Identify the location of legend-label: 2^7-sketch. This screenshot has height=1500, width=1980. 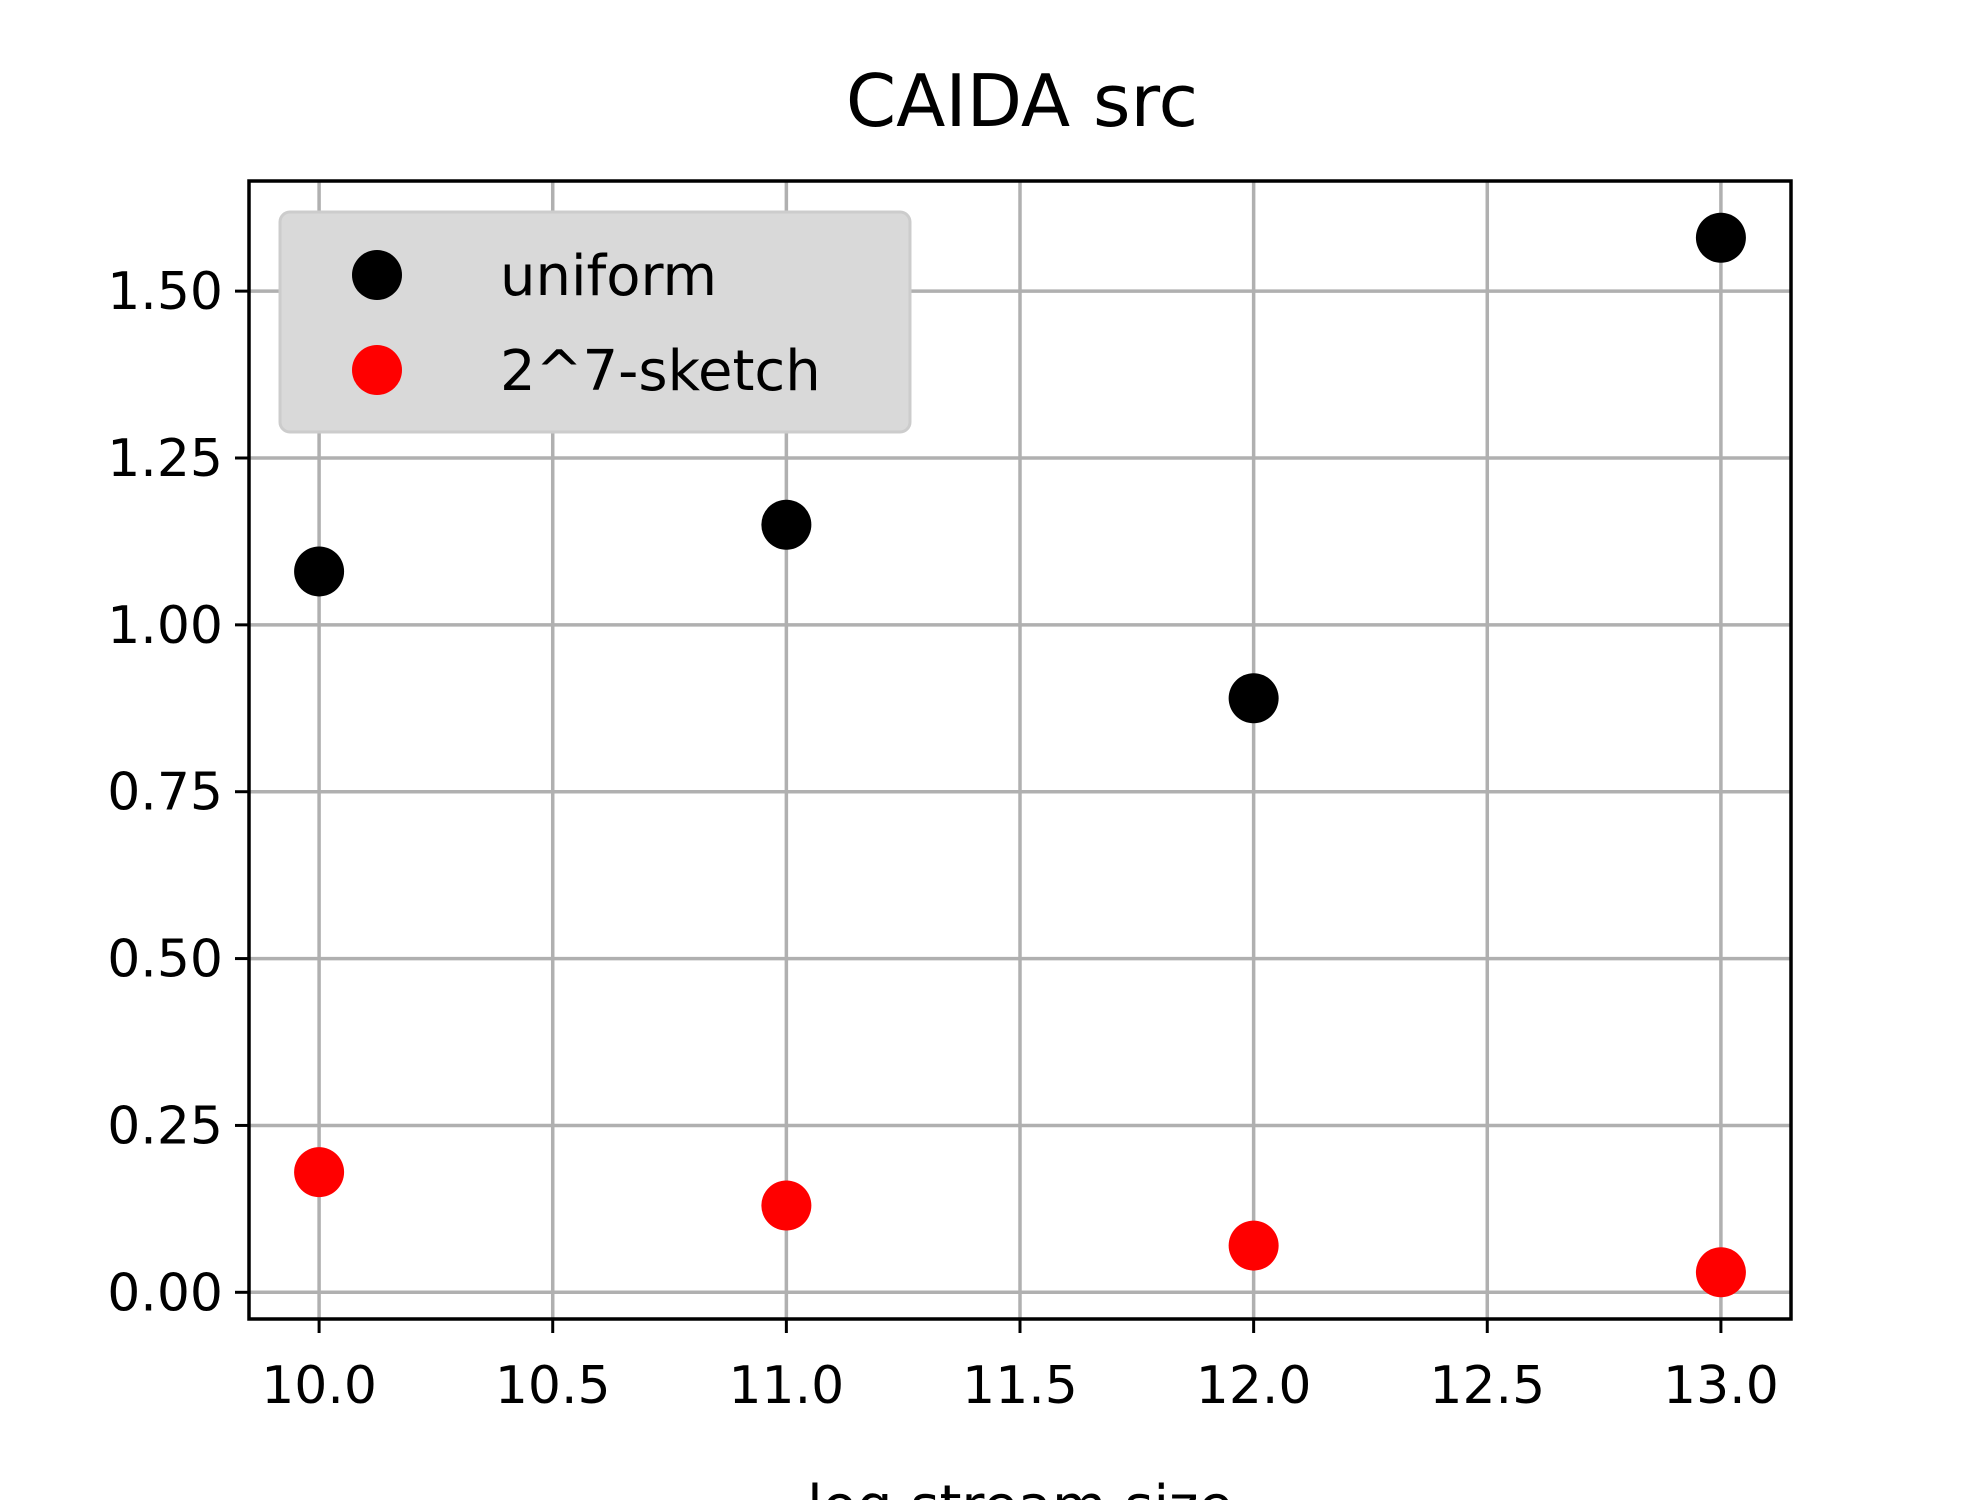
(660, 371).